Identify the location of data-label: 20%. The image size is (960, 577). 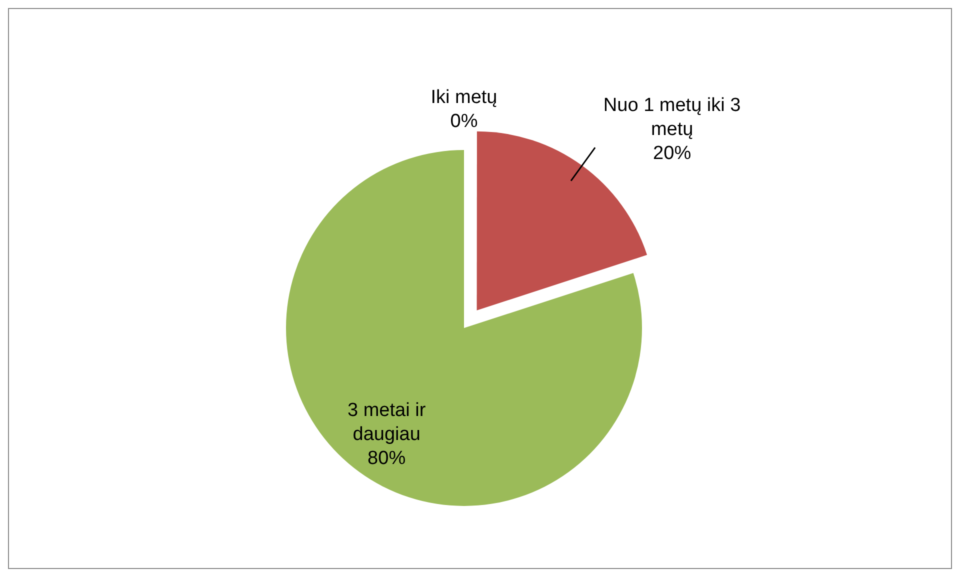
(672, 153).